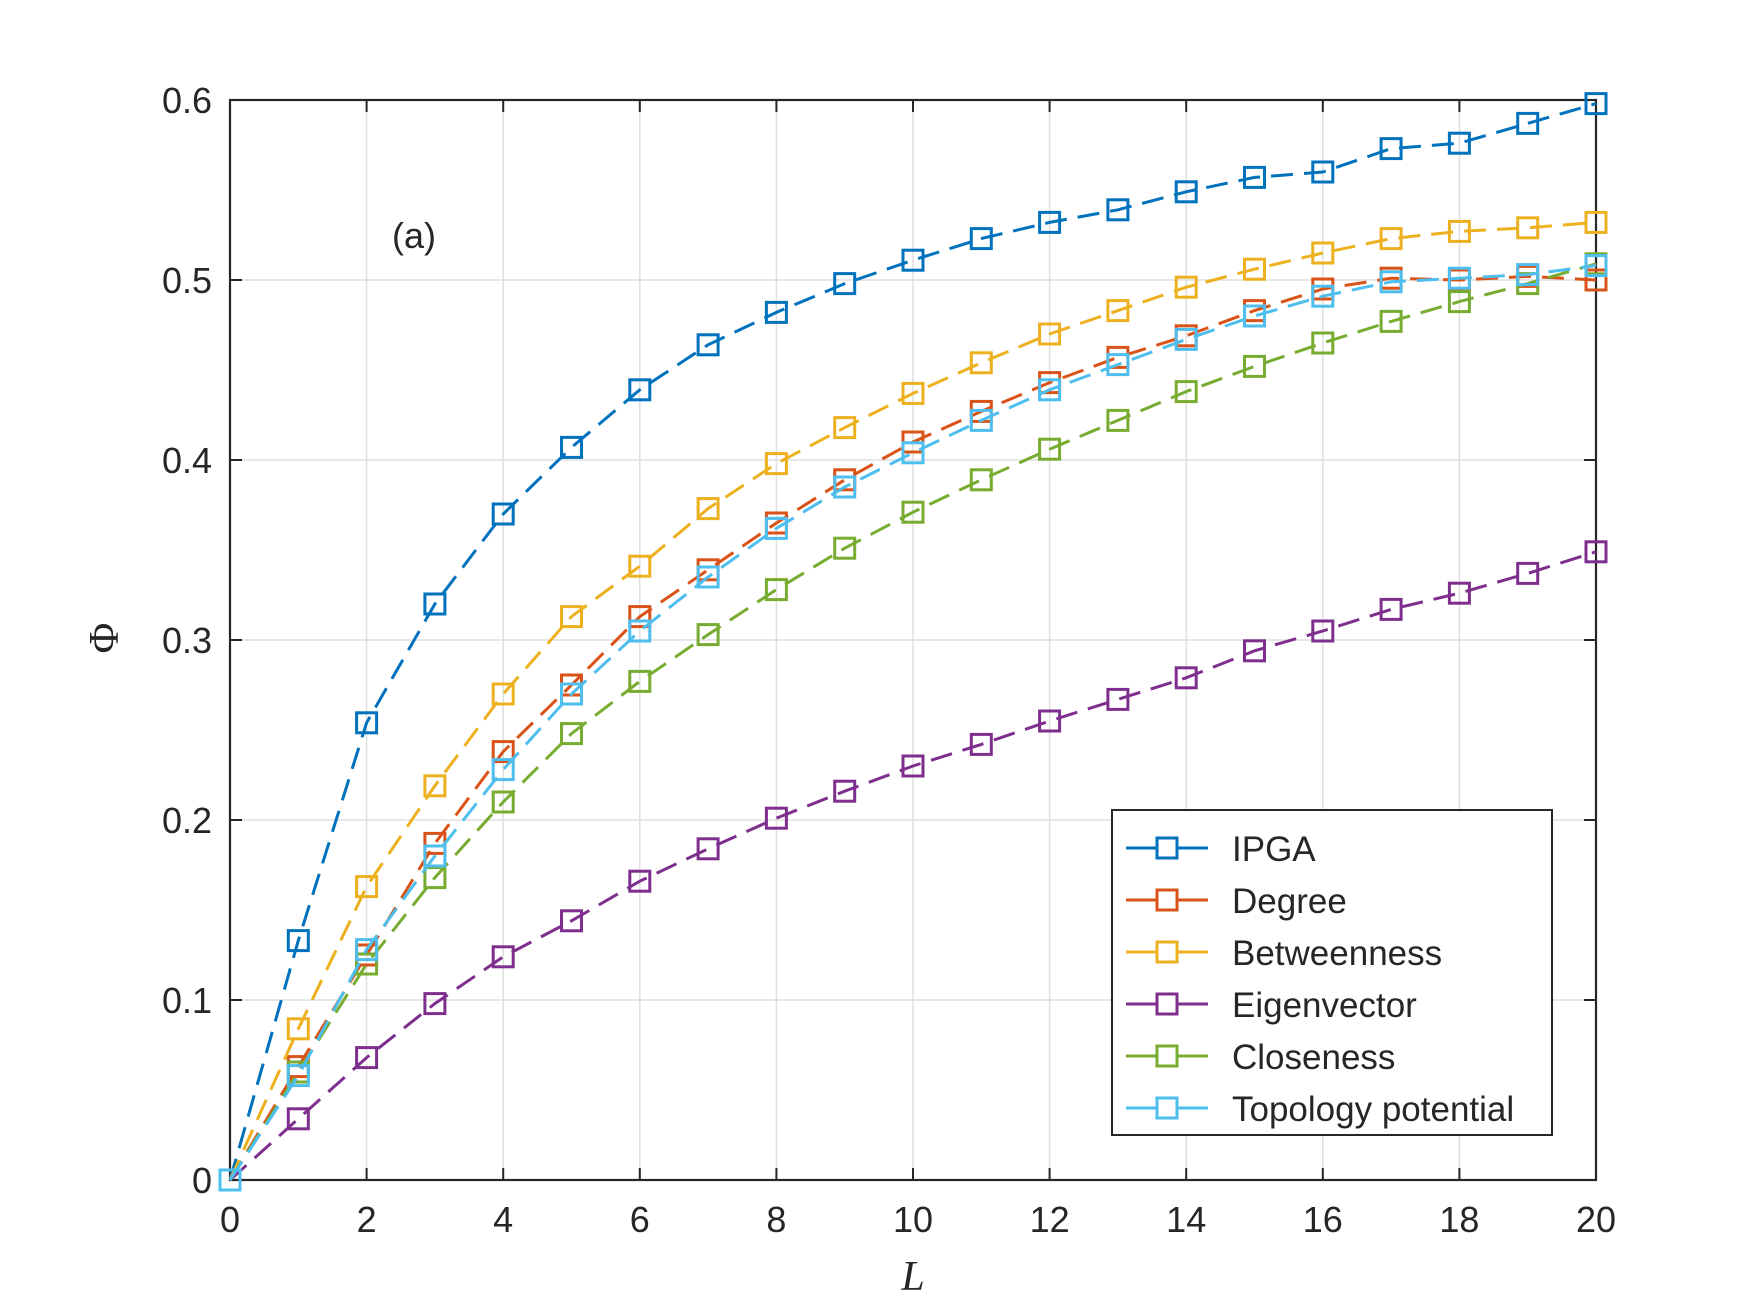  I want to click on legend-item: Degree, so click(1236, 901).